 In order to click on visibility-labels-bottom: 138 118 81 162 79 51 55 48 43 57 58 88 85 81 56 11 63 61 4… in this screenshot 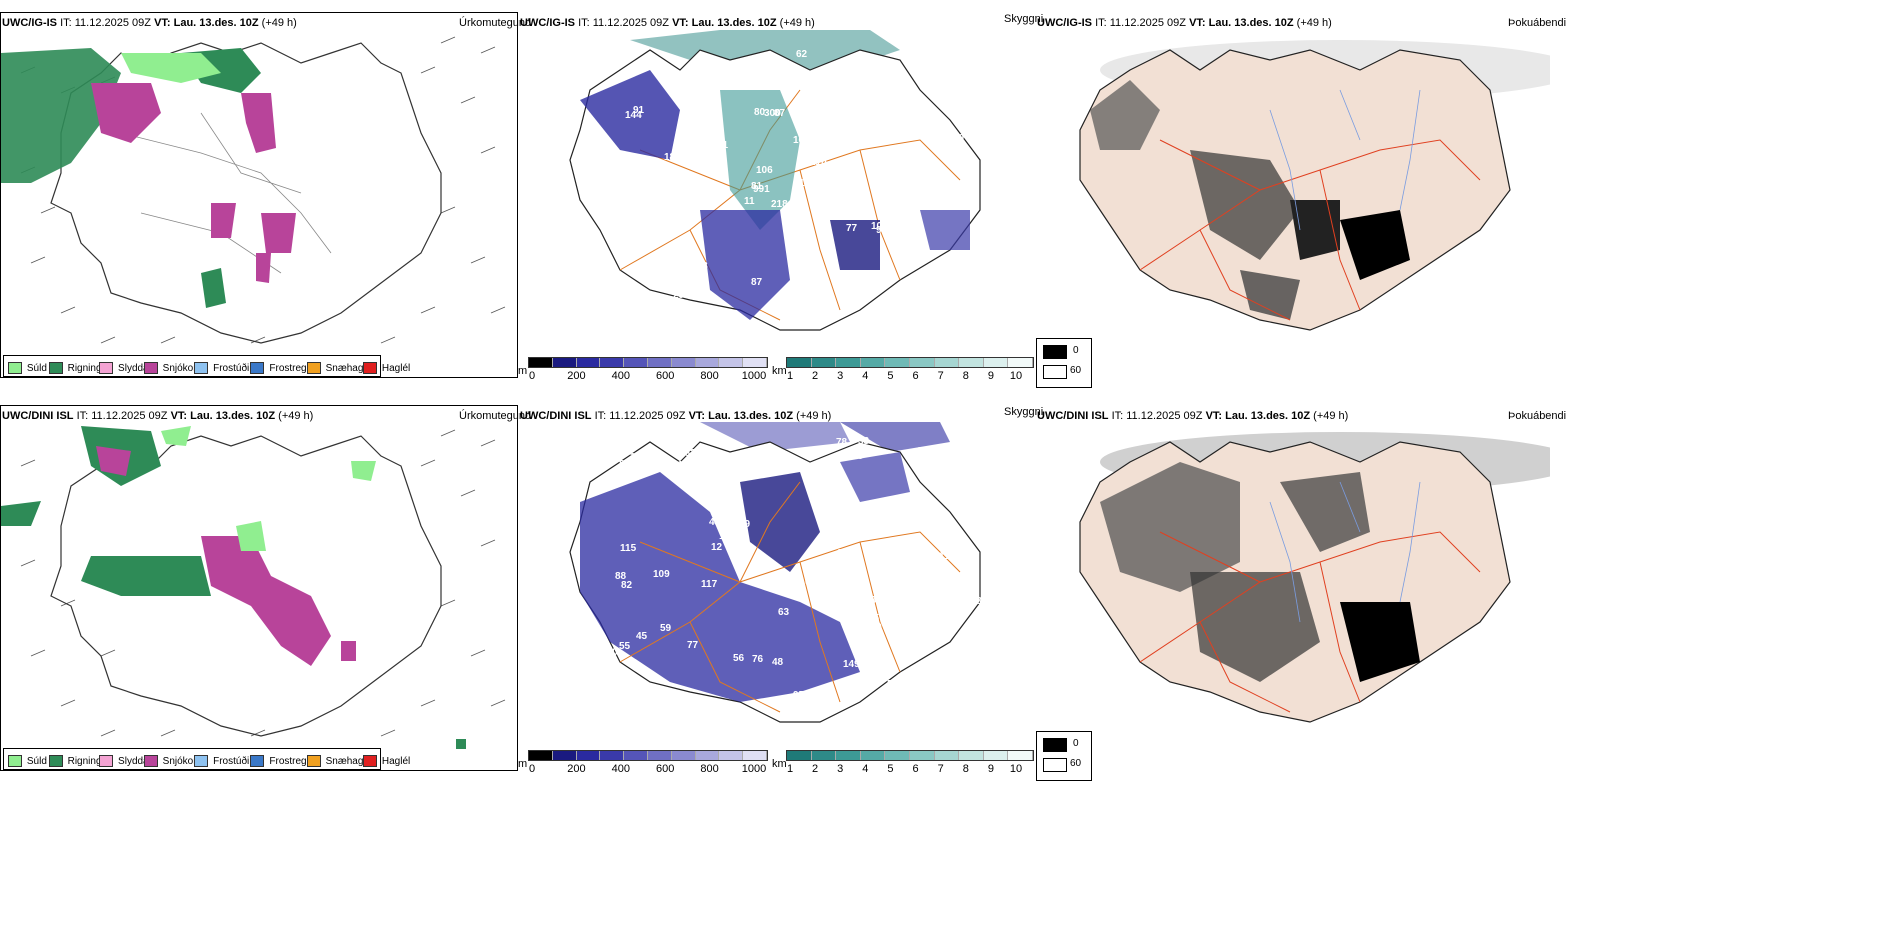, I will do `click(791, 577)`.